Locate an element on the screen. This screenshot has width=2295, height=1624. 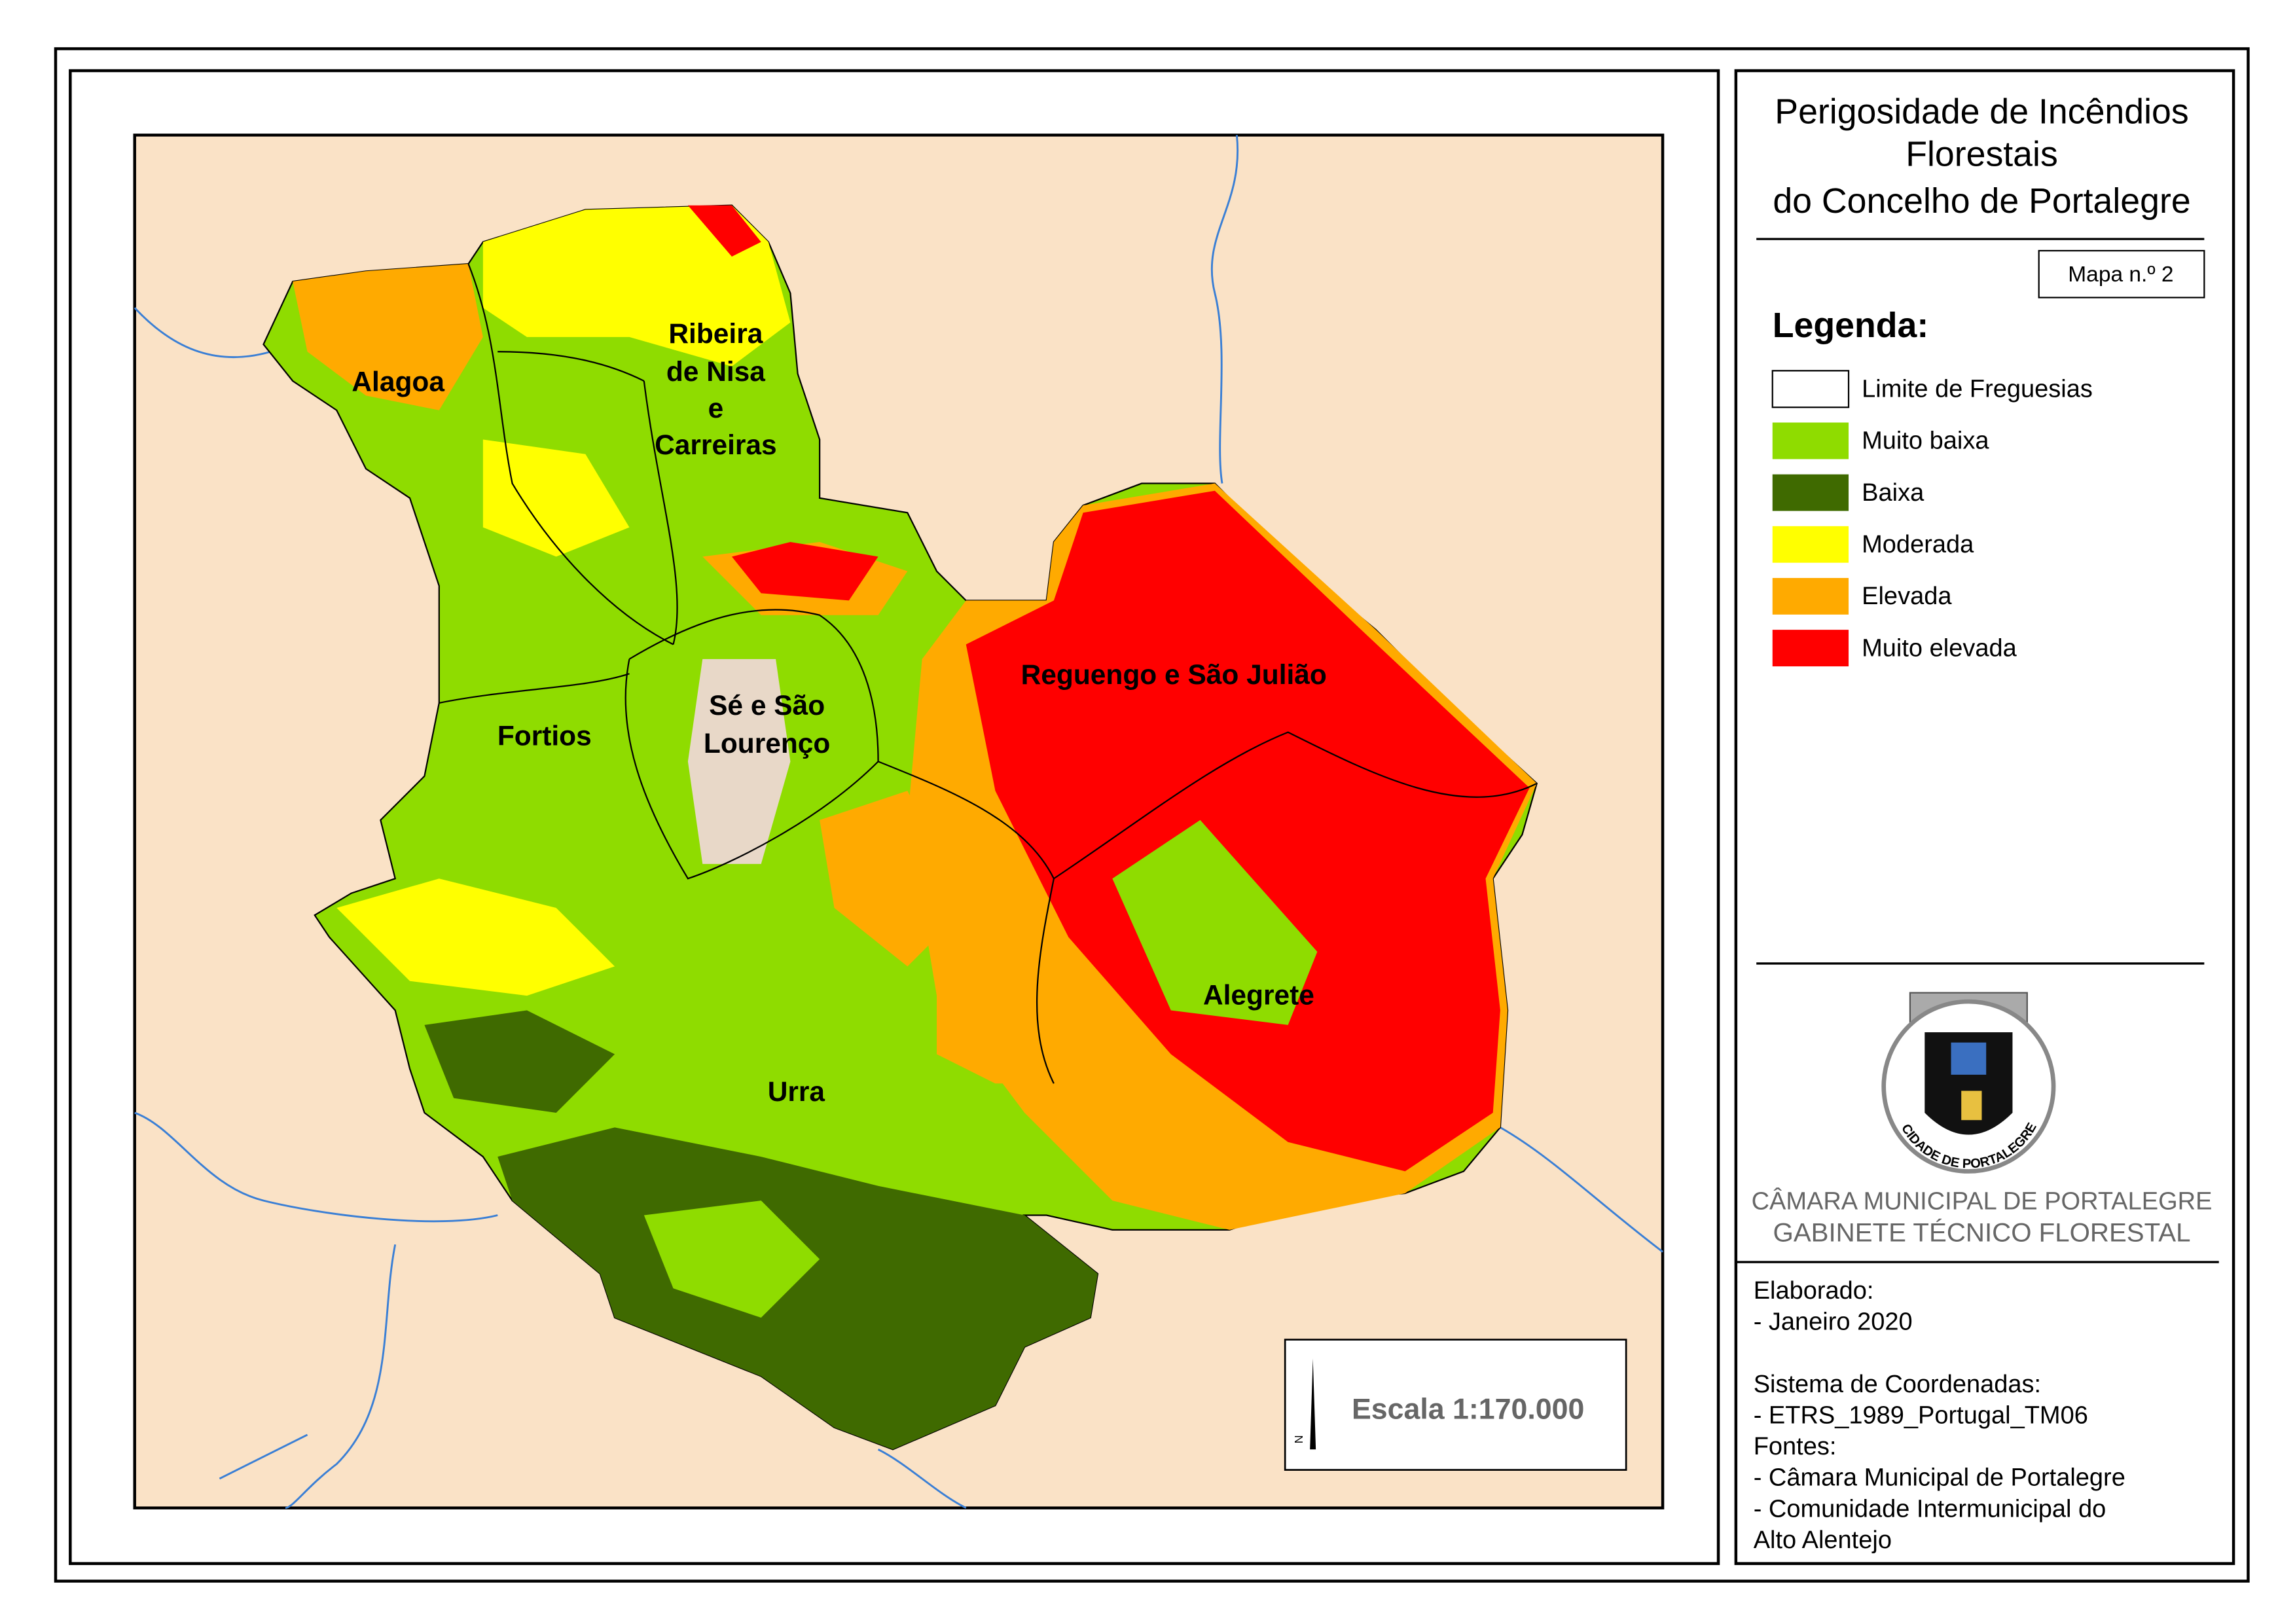
scale-box is located at coordinates (1456, 1405).